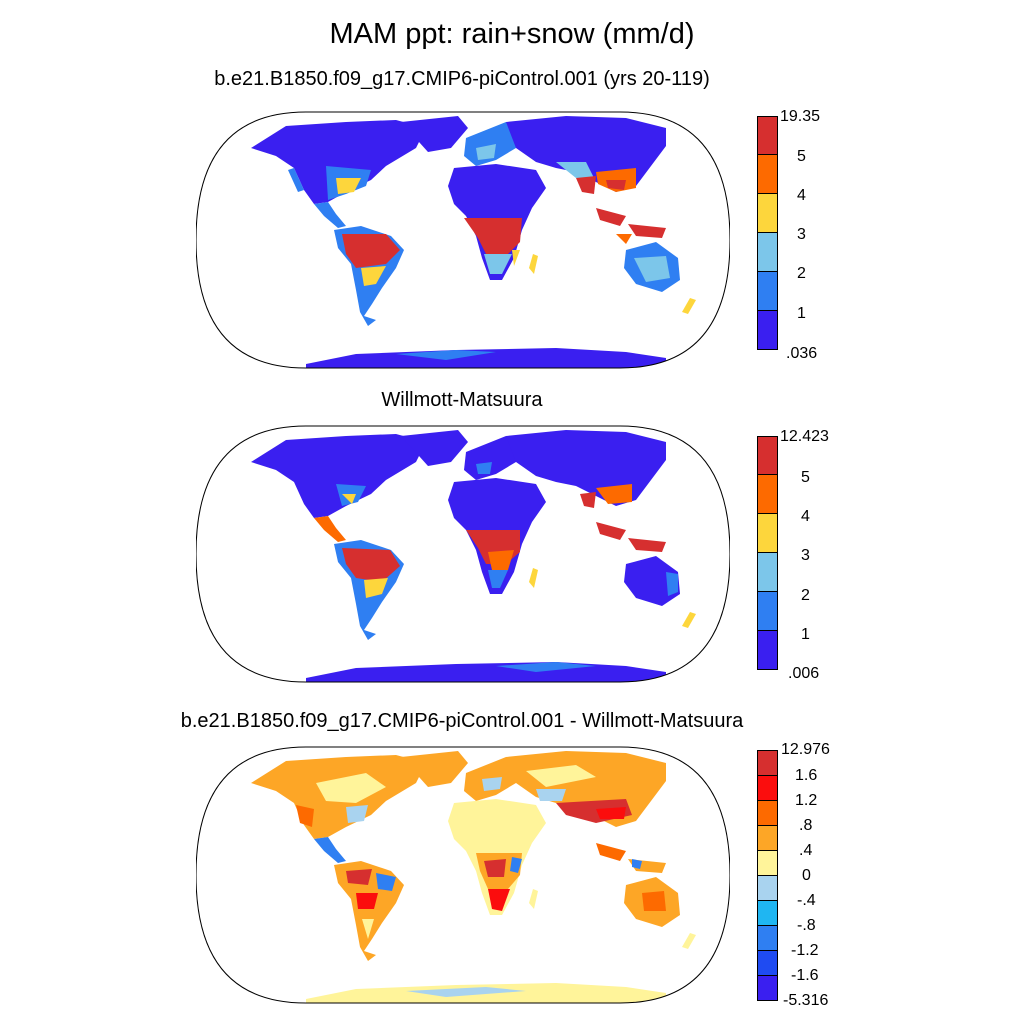 Image resolution: width=1024 pixels, height=1024 pixels. What do you see at coordinates (804, 436) in the screenshot?
I see `cb2-label: 12.423` at bounding box center [804, 436].